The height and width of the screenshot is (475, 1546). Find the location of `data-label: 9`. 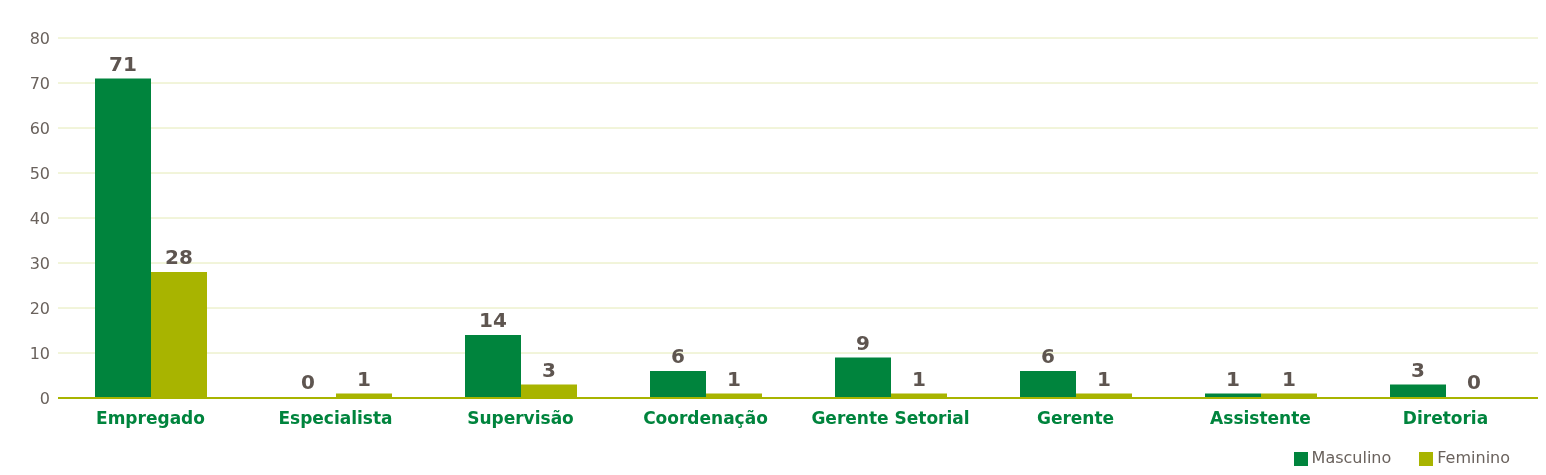

data-label: 9 is located at coordinates (863, 342).